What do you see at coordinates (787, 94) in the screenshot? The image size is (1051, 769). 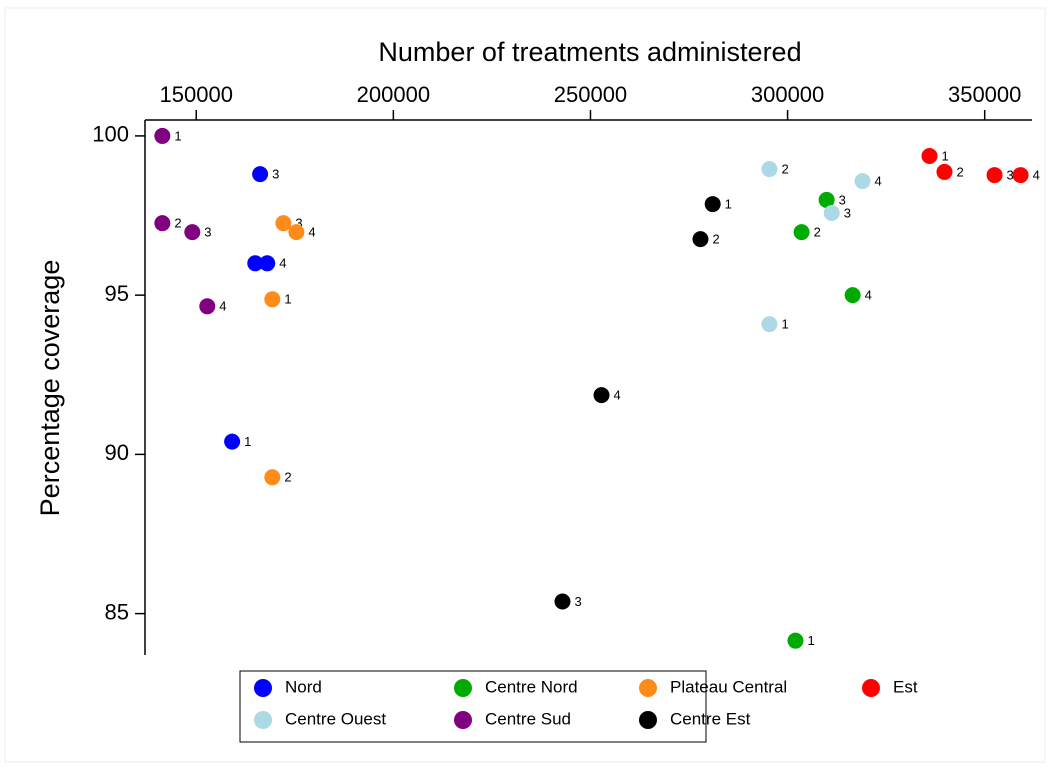 I see `x-tick-label: 300000` at bounding box center [787, 94].